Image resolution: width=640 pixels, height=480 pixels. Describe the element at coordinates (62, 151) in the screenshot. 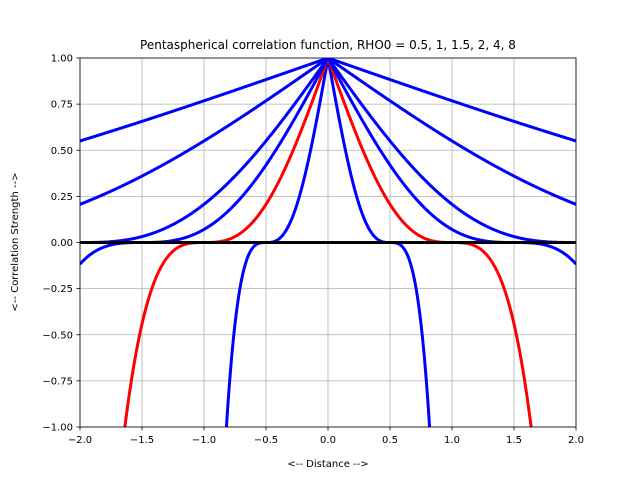

I see `y-tick-label: 0.50` at that location.